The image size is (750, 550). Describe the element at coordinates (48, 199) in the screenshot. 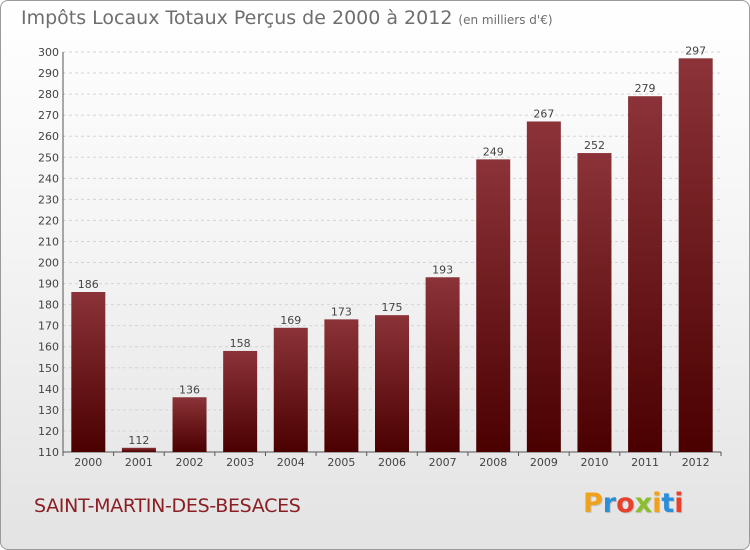

I see `y-tick-label: 230` at that location.